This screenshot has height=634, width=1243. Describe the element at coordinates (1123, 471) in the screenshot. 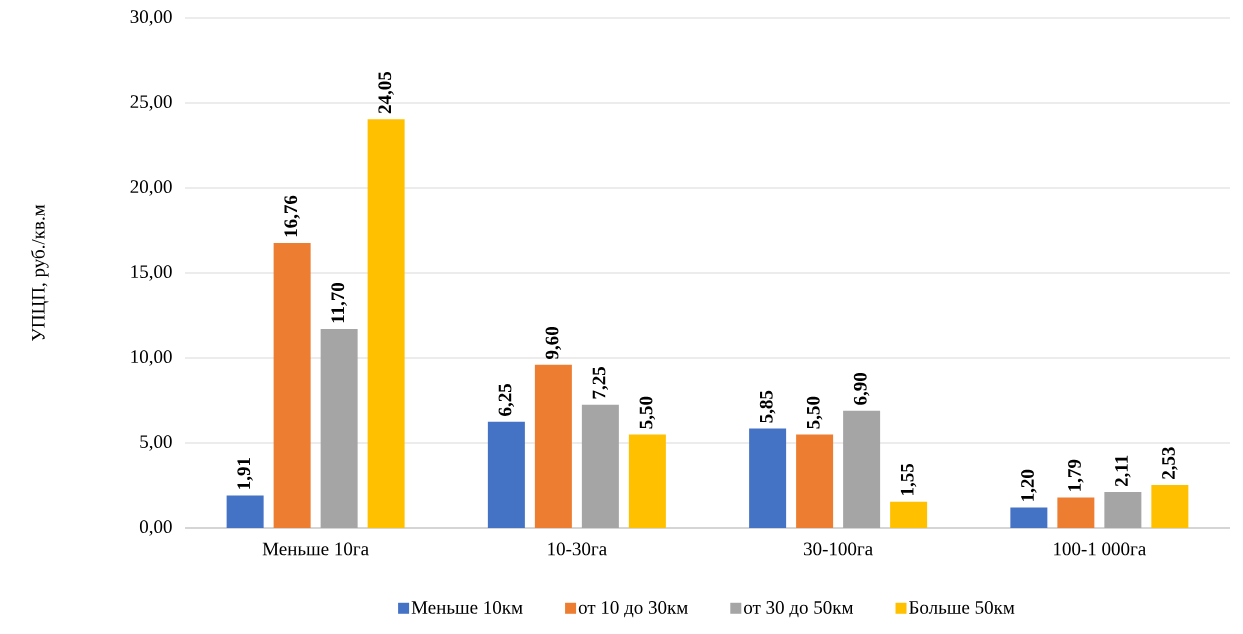

I see `data-label: 2,11` at that location.